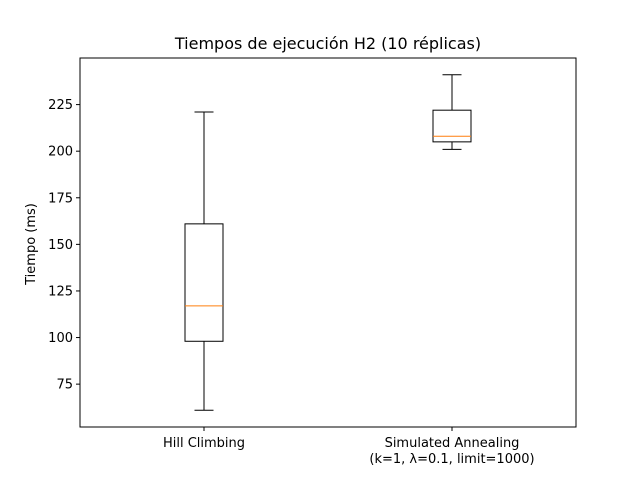  I want to click on x-tick-label: (k=1, λ=0.1, limit=1000), so click(451, 459).